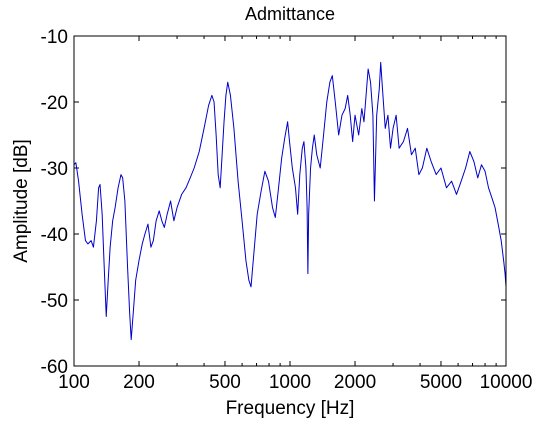  I want to click on x-tick-label: 500, so click(225, 382).